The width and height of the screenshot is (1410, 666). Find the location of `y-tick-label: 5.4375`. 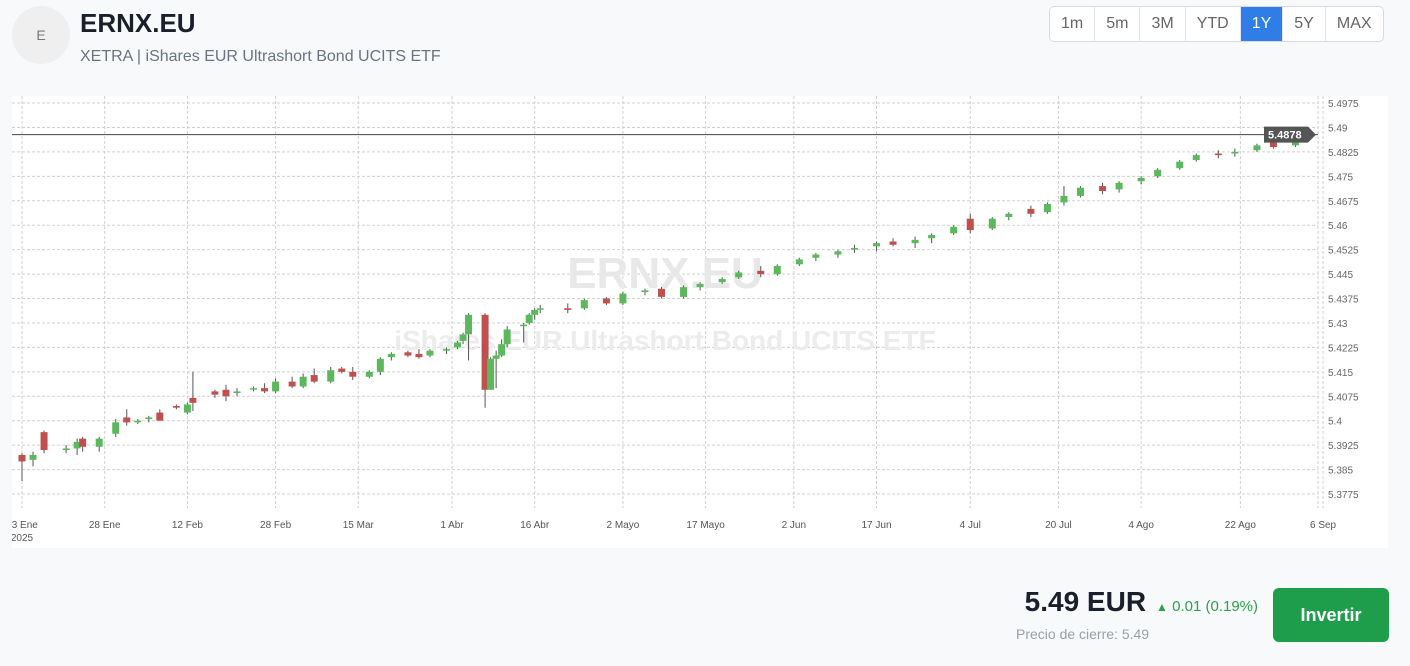

y-tick-label: 5.4375 is located at coordinates (1343, 300).